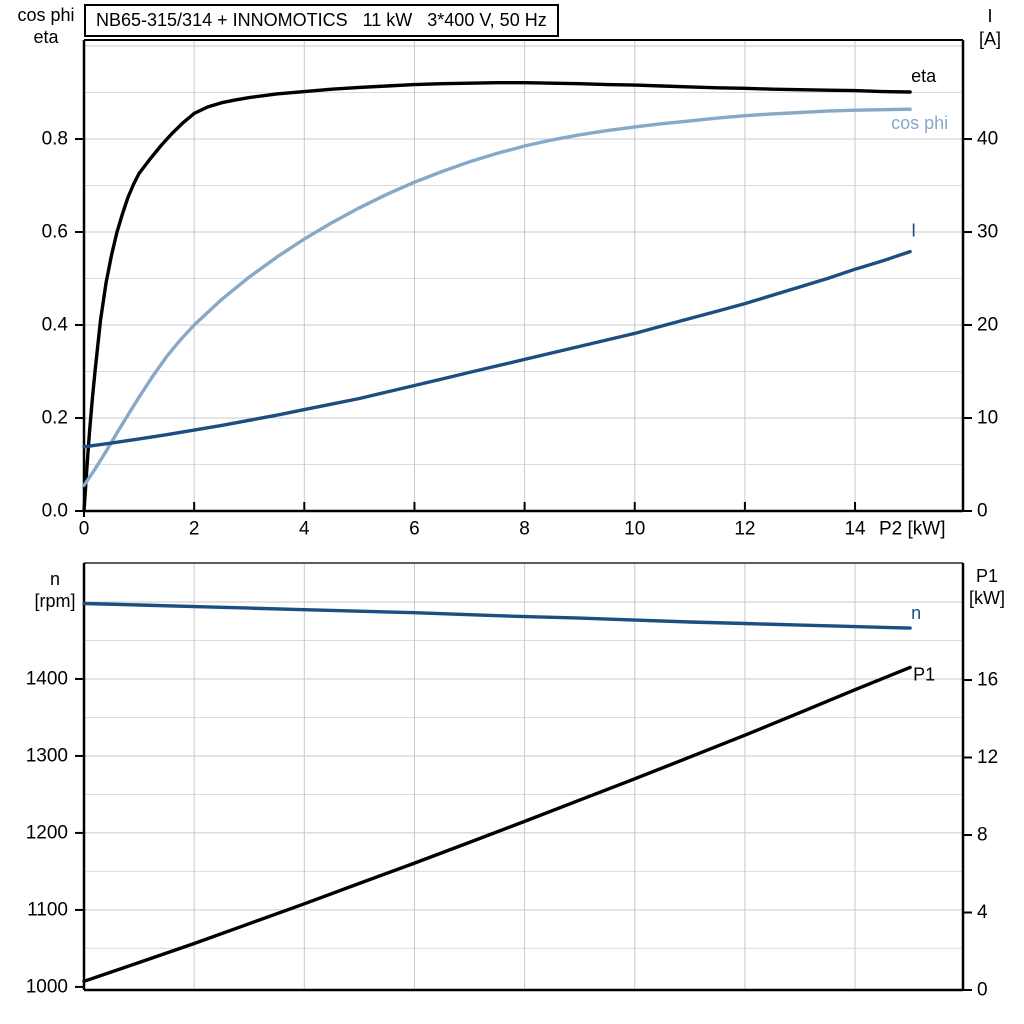 The width and height of the screenshot is (1024, 1024). Describe the element at coordinates (924, 674) in the screenshot. I see `p1-curve-label: P1` at that location.